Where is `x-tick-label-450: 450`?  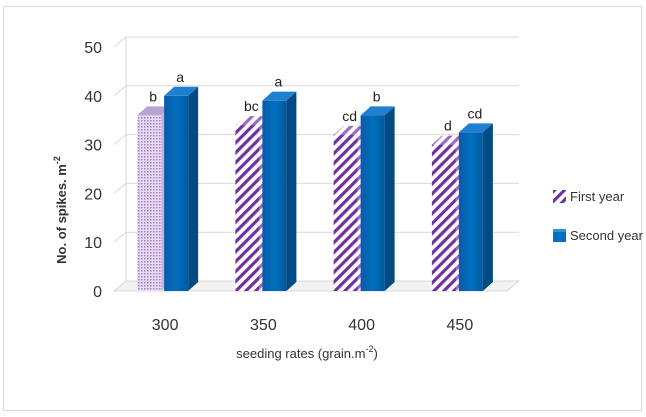 x-tick-label-450: 450 is located at coordinates (460, 325).